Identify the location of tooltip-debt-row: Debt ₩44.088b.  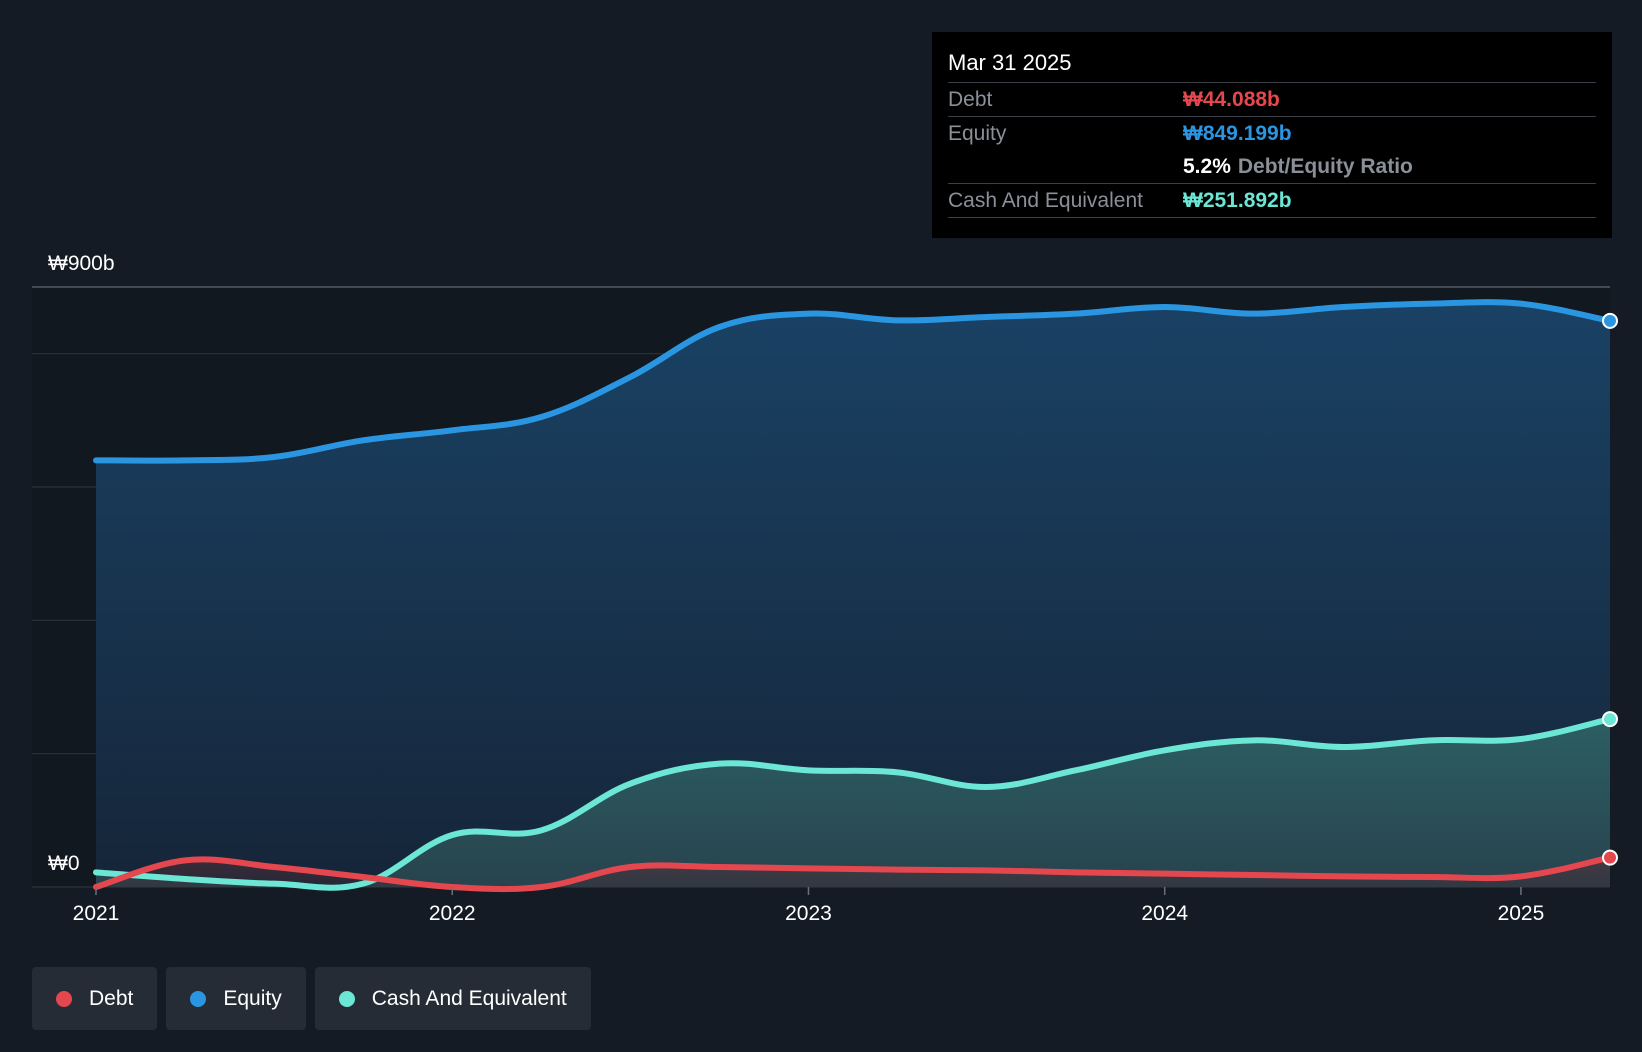
(1272, 99).